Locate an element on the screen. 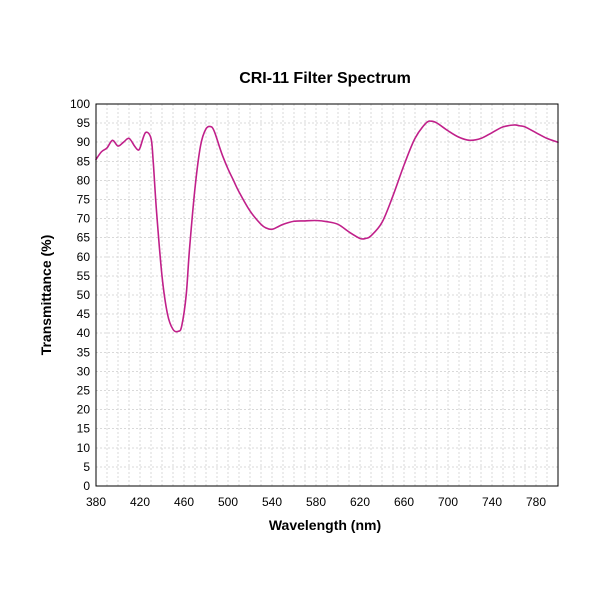 Image resolution: width=600 pixels, height=600 pixels. x-tick-label: 700 is located at coordinates (448, 502).